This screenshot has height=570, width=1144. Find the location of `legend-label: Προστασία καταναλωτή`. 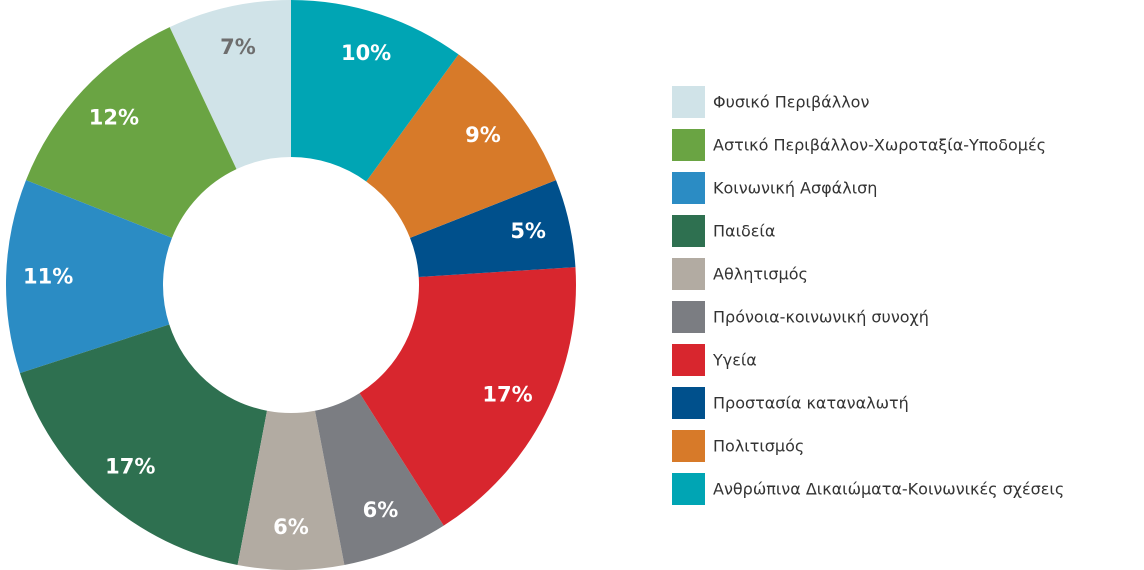

legend-label: Προστασία καταναλωτή is located at coordinates (811, 403).